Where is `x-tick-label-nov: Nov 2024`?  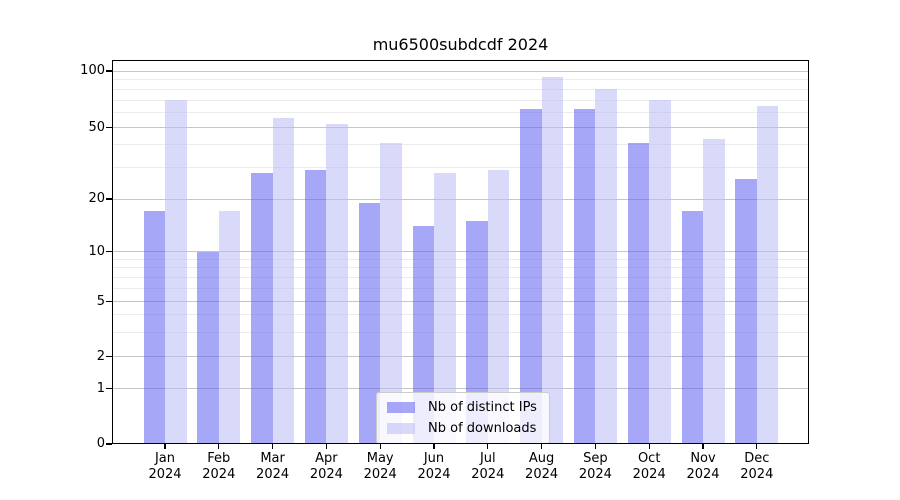 x-tick-label-nov: Nov 2024 is located at coordinates (703, 466).